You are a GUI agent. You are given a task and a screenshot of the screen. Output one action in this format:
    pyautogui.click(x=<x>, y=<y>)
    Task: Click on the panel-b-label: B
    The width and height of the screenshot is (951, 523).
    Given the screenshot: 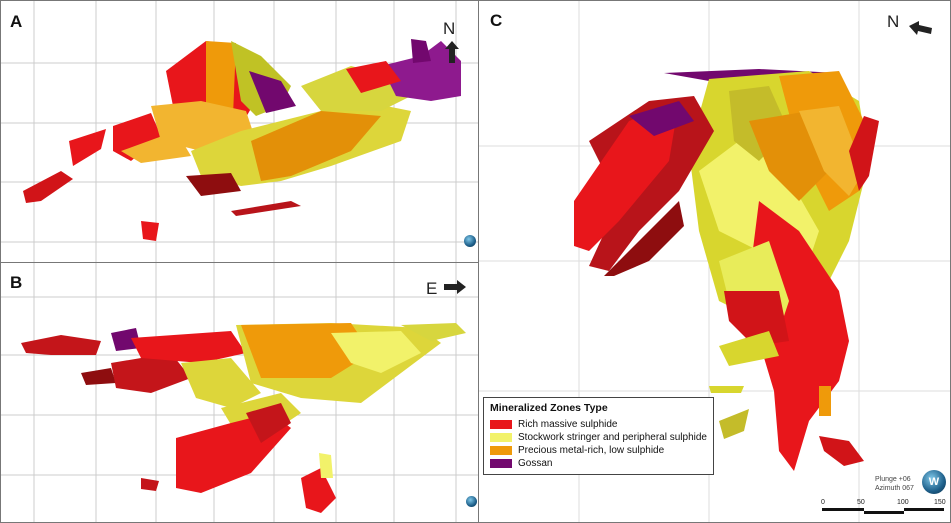 What is the action you would take?
    pyautogui.click(x=16, y=282)
    